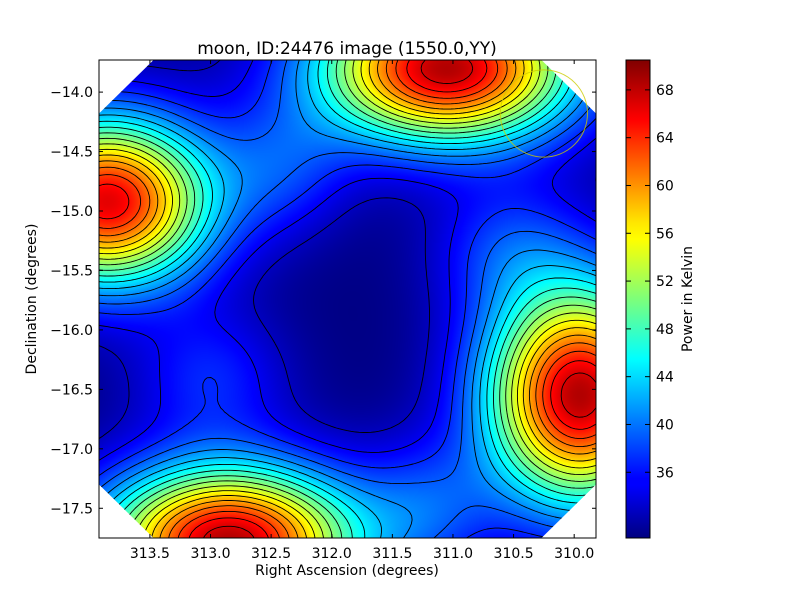 This screenshot has height=600, width=800. Describe the element at coordinates (665, 234) in the screenshot. I see `colorbar-tick-label: 56` at that location.